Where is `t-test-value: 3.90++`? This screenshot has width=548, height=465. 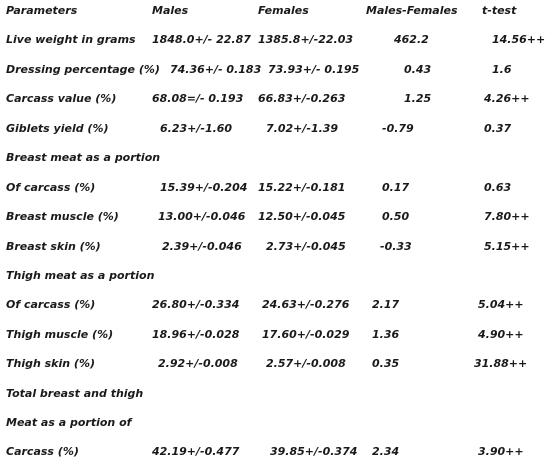
t-test-value: 3.90++ is located at coordinates (501, 451).